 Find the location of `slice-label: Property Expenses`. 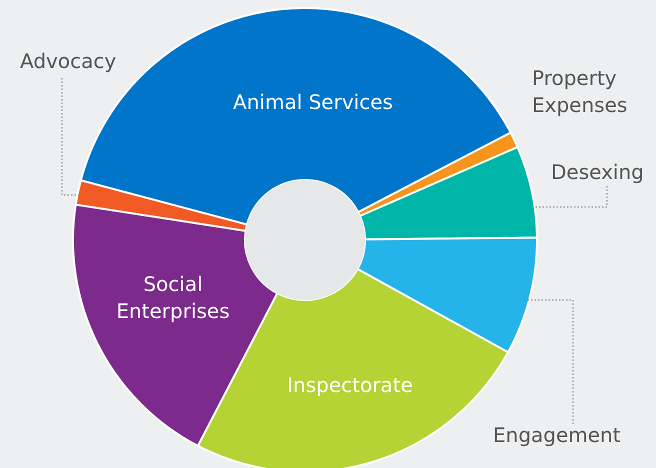

slice-label: Property Expenses is located at coordinates (580, 92).